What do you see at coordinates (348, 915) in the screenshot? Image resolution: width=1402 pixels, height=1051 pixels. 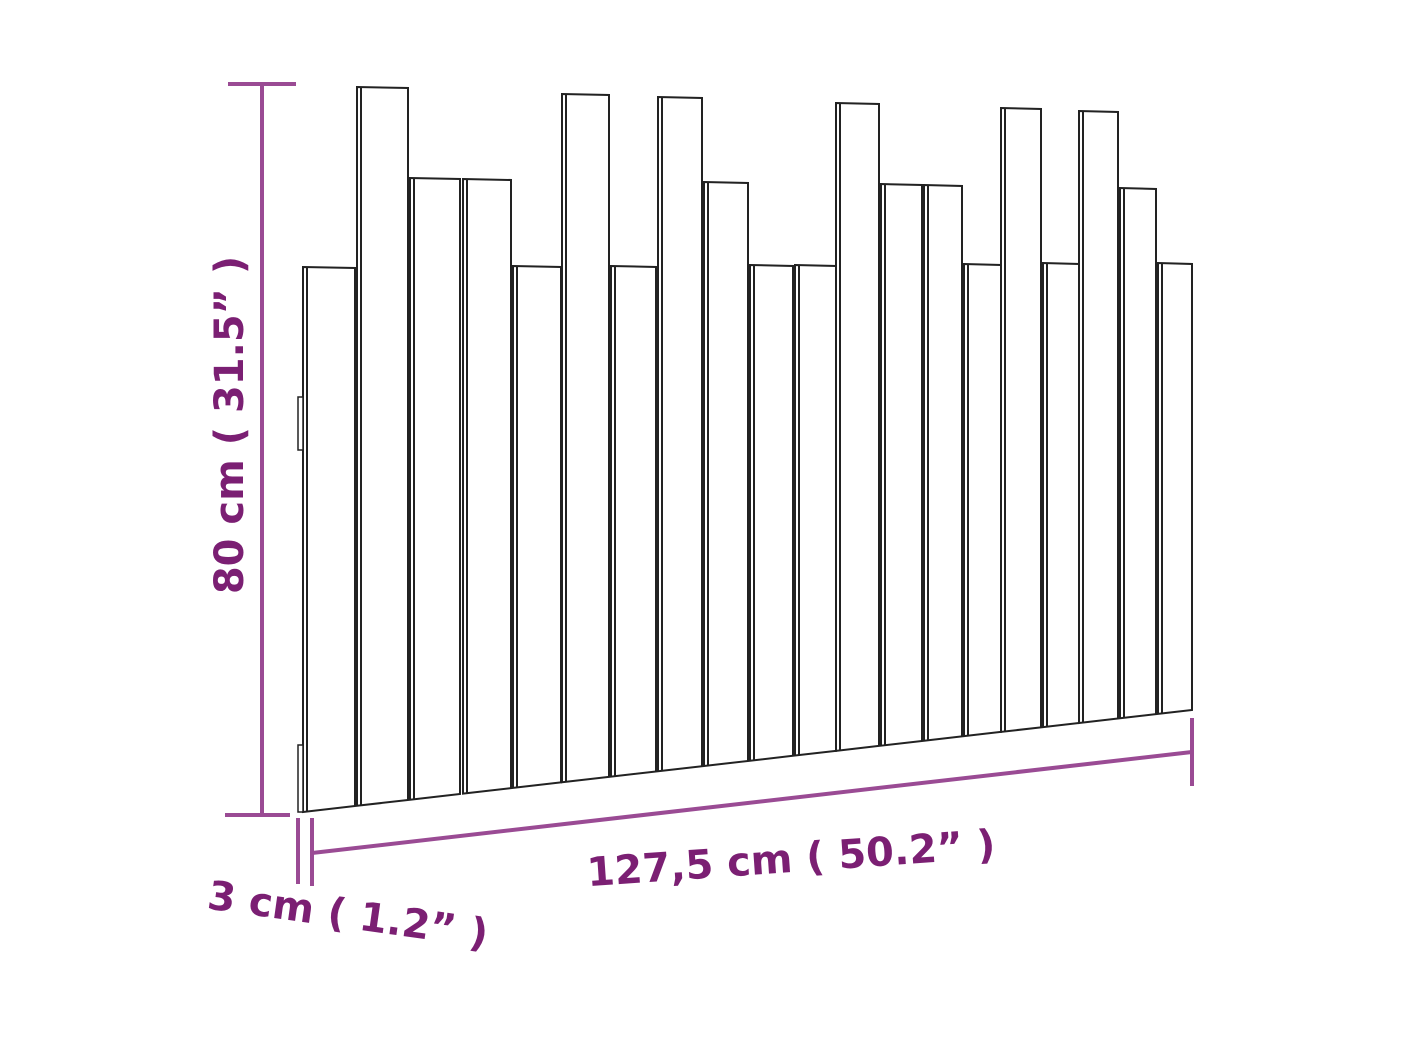 I see `depth-label: 3 cm ( 1.2” )` at bounding box center [348, 915].